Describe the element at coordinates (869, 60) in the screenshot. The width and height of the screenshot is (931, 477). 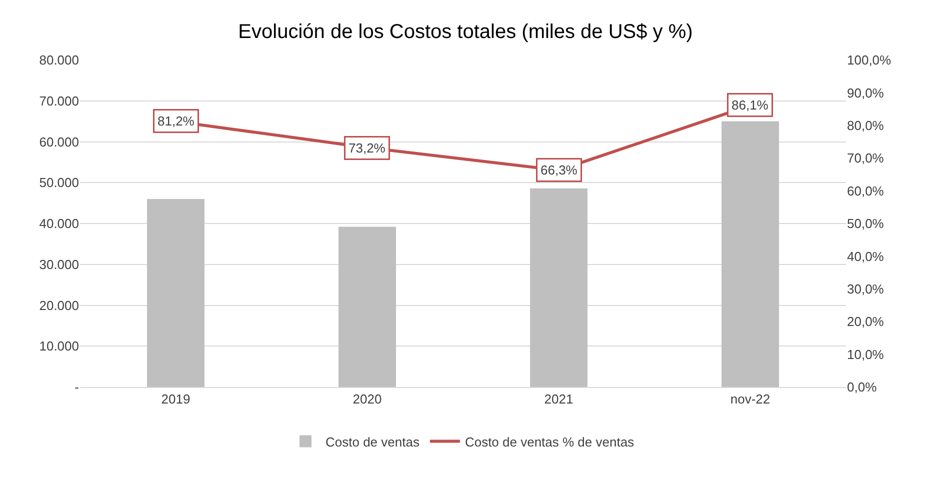
I see `y2-tick-label: 100,0%` at that location.